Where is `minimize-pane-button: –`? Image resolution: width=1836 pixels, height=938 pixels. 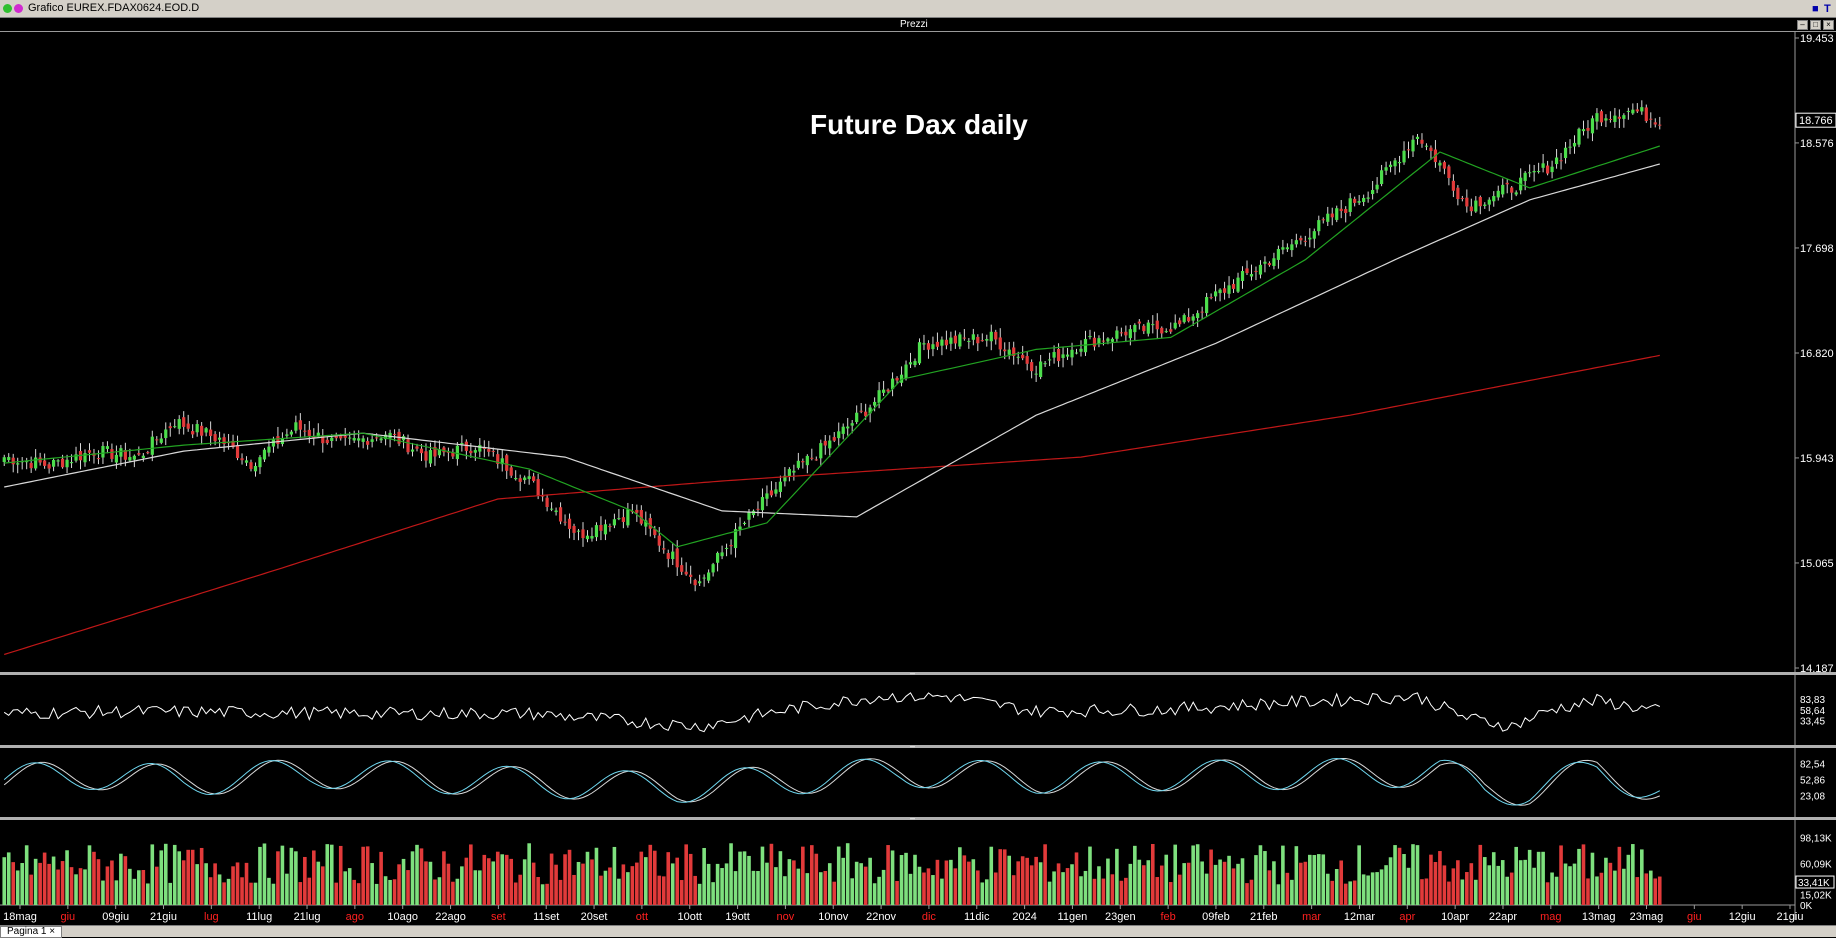
minimize-pane-button: – is located at coordinates (1802, 25).